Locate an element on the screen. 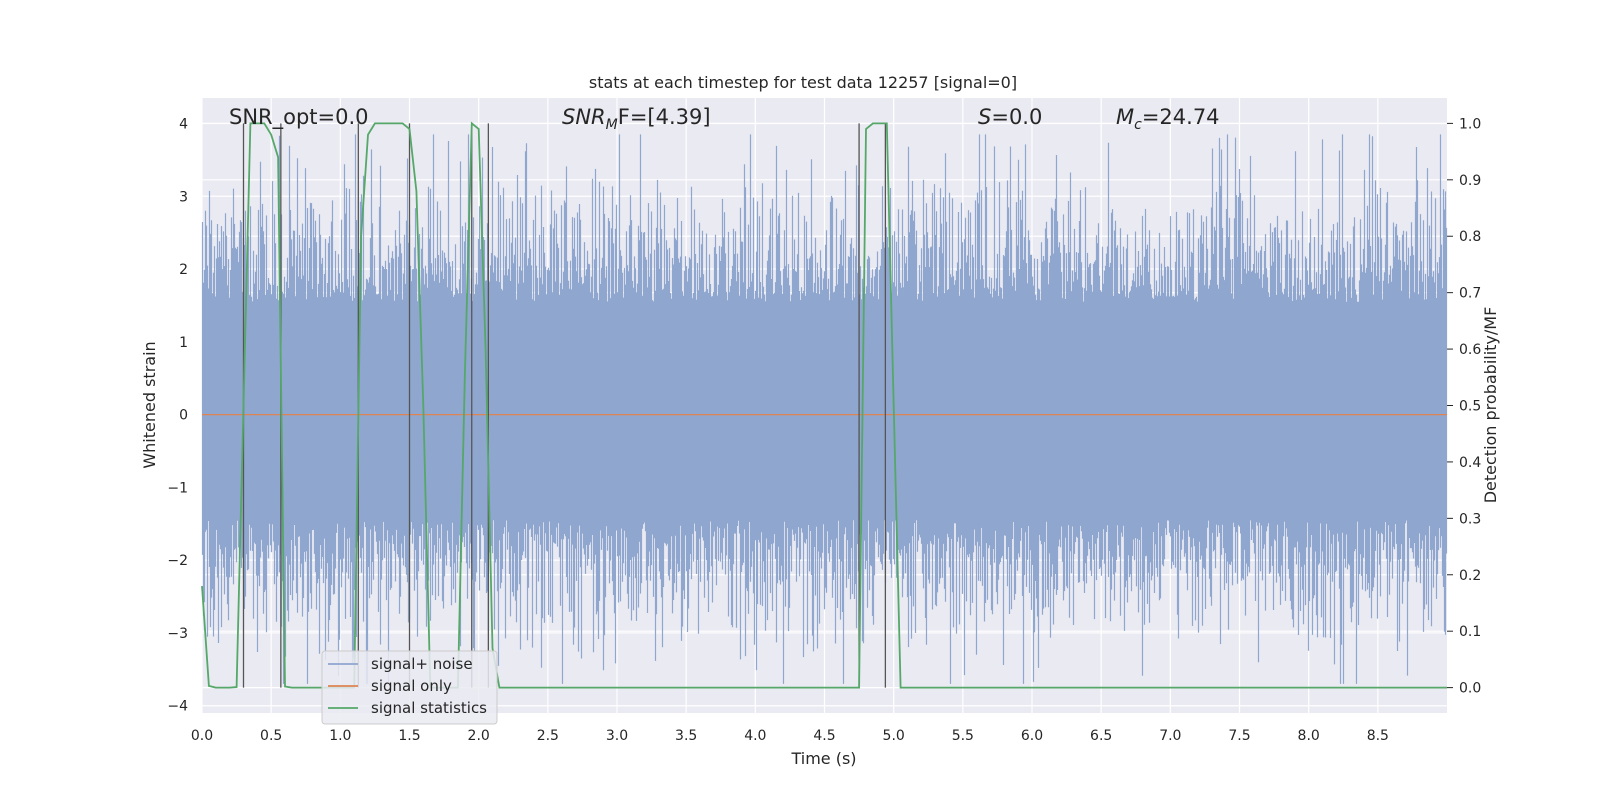 This screenshot has width=1600, height=800. annotation-s: S=0.0 is located at coordinates (1010, 117).